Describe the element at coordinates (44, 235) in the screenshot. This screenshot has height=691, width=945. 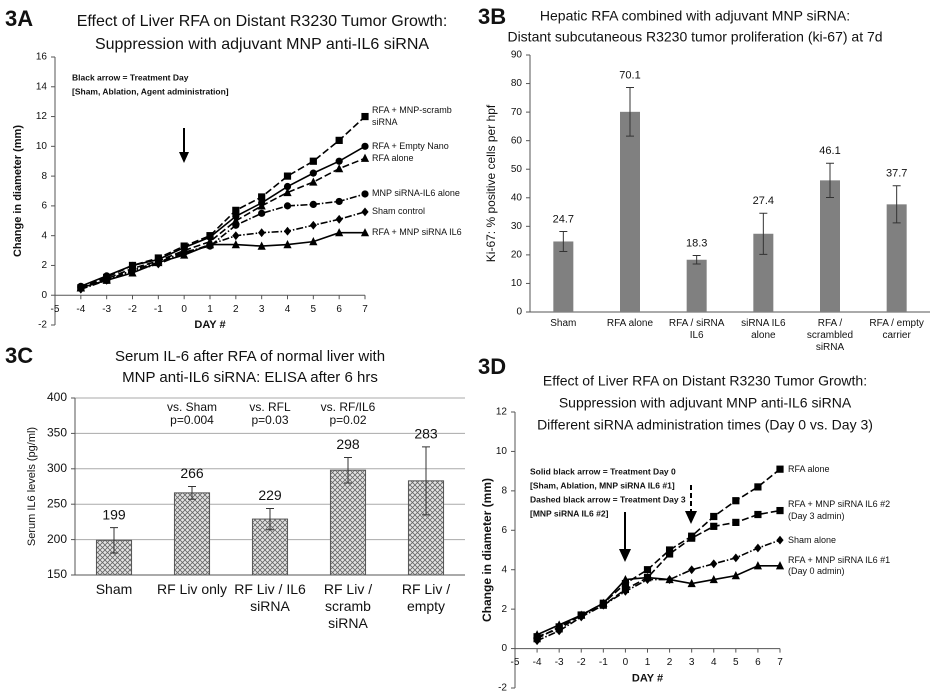
I see `y-tick-label: 4` at that location.